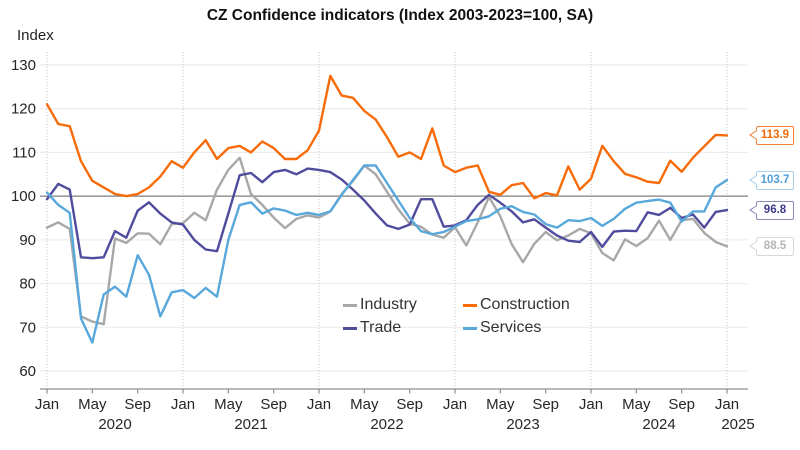 This screenshot has height=450, width=800. Describe the element at coordinates (23, 196) in the screenshot. I see `y-tick-label: 100` at that location.